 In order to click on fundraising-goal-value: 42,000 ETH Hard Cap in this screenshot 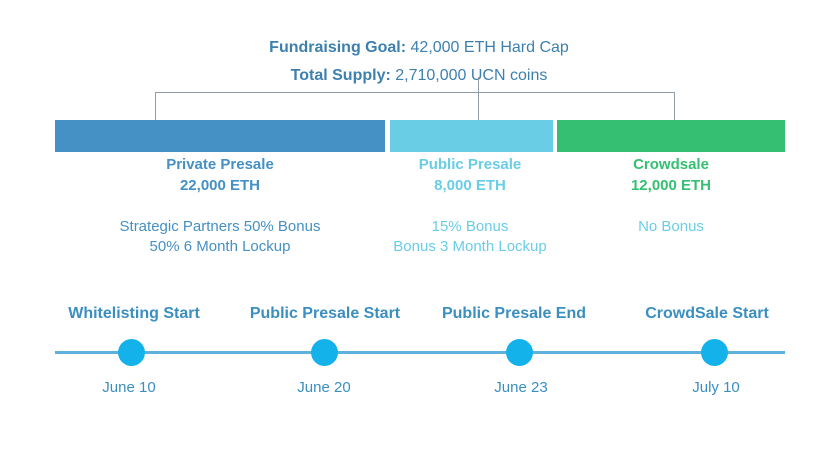, I will do `click(489, 47)`.